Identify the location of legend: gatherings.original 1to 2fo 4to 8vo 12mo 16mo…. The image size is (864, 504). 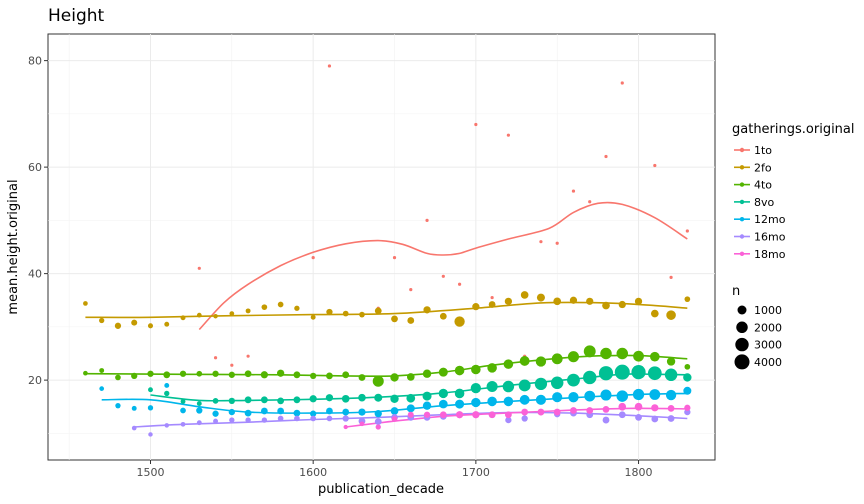
(793, 246).